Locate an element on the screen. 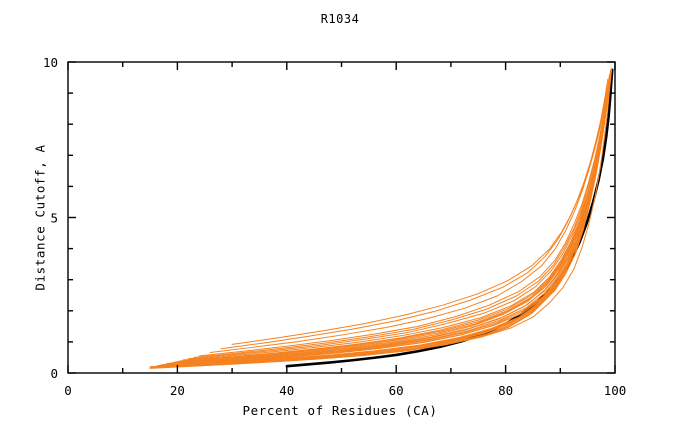 This screenshot has width=680, height=440. y-tick-label: 5 is located at coordinates (54, 218).